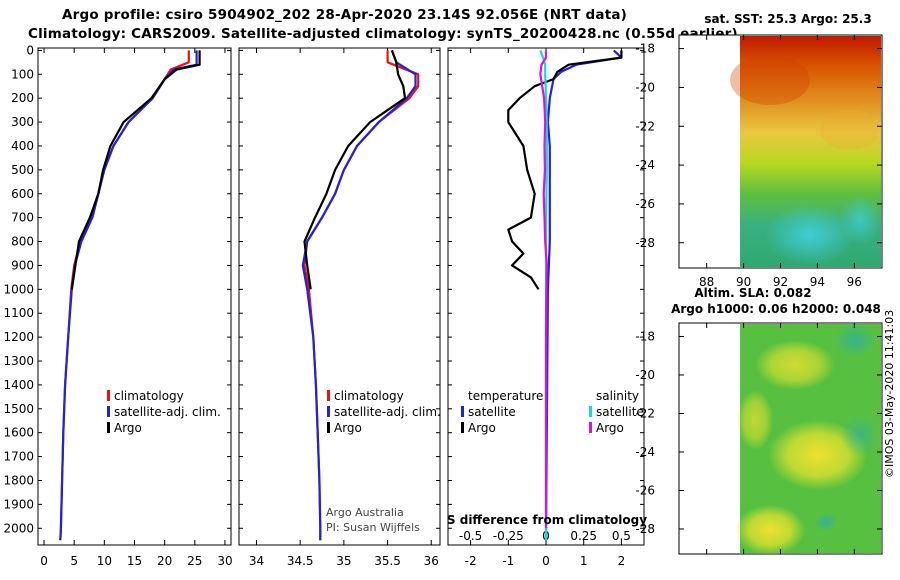 This screenshot has height=580, width=900. What do you see at coordinates (365, 512) in the screenshot?
I see `credit-argo-australia: Argo Australia` at bounding box center [365, 512].